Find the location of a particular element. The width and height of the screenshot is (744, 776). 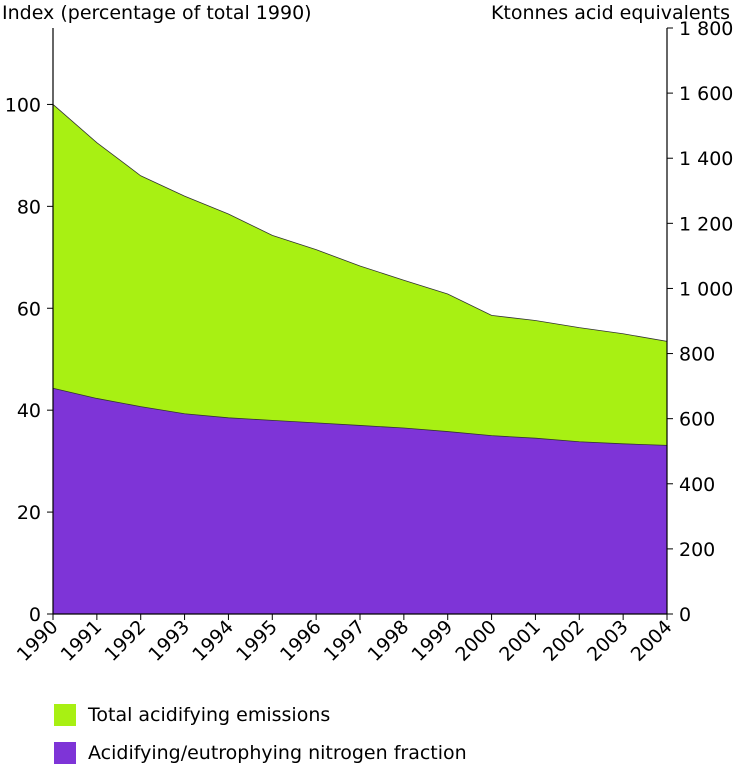

right-tick-label: 1 600 is located at coordinates (706, 94).